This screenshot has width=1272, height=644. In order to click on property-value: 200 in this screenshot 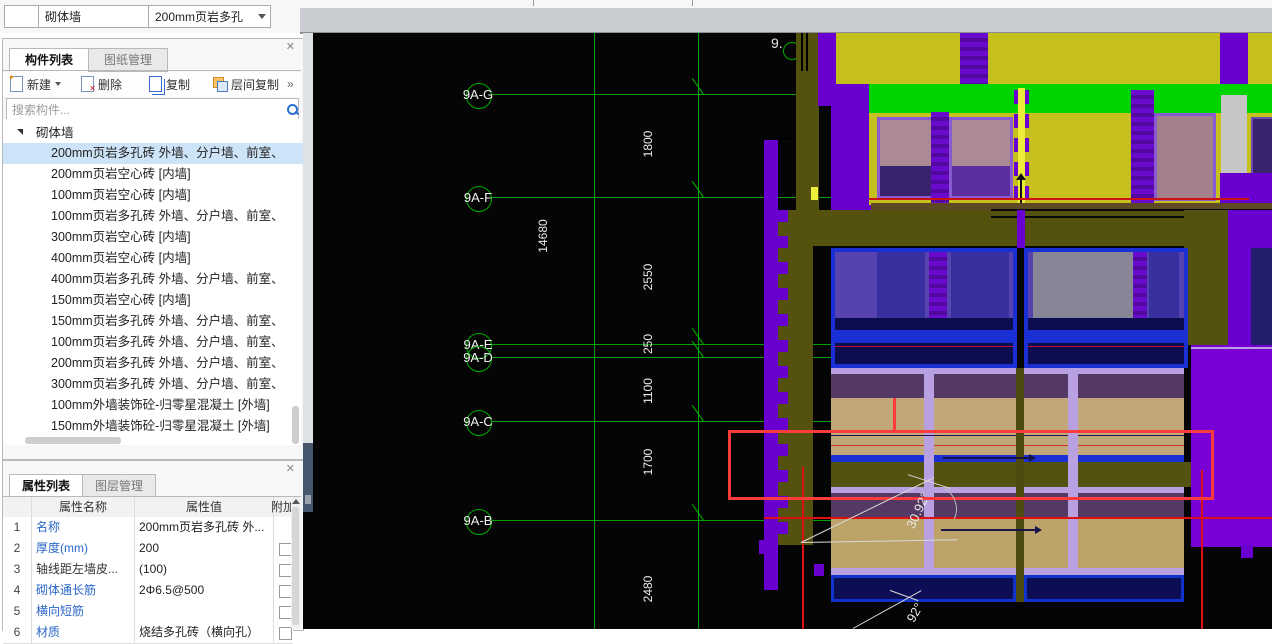, I will do `click(204, 548)`.